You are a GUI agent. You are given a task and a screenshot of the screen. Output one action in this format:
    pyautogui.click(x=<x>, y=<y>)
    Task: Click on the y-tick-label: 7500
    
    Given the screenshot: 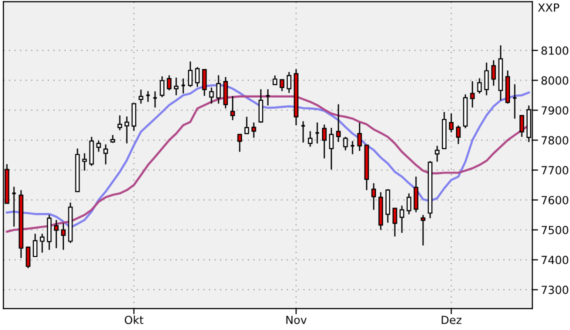 What is the action you would take?
    pyautogui.click(x=555, y=230)
    